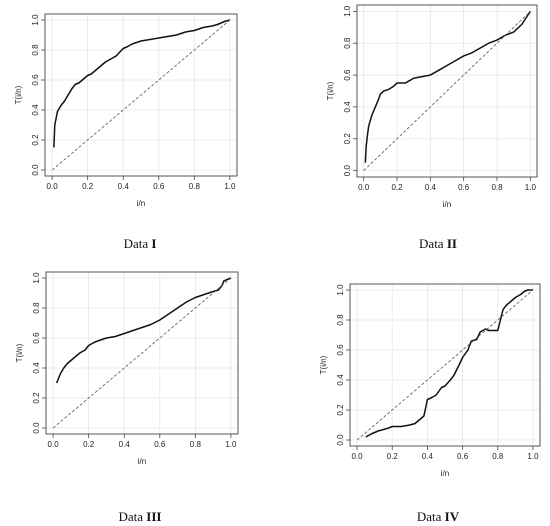 This screenshot has width=550, height=526. I want to click on caption-data-iii: Data III, so click(140, 517).